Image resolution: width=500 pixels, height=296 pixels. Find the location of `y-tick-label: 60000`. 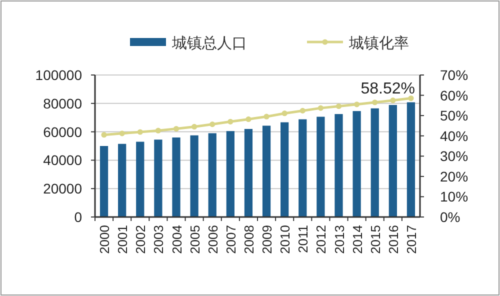

y-tick-label: 60000 is located at coordinates (62, 132).